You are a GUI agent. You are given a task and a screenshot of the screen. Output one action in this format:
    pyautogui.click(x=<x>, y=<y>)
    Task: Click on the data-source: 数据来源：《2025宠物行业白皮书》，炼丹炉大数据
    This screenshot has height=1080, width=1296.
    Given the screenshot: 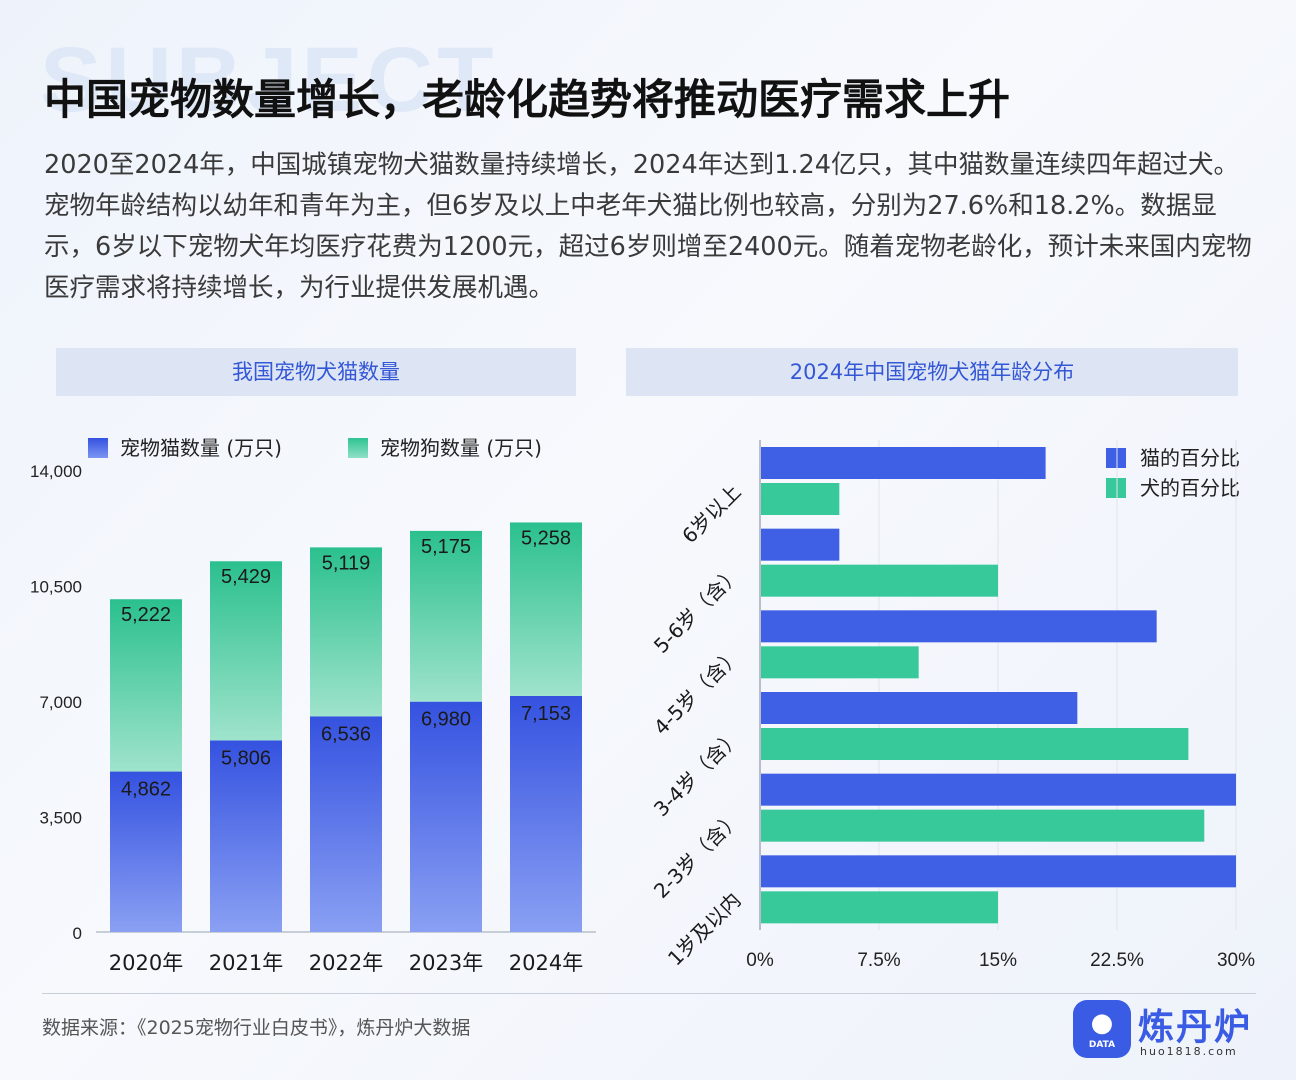 What is the action you would take?
    pyautogui.click(x=256, y=1028)
    